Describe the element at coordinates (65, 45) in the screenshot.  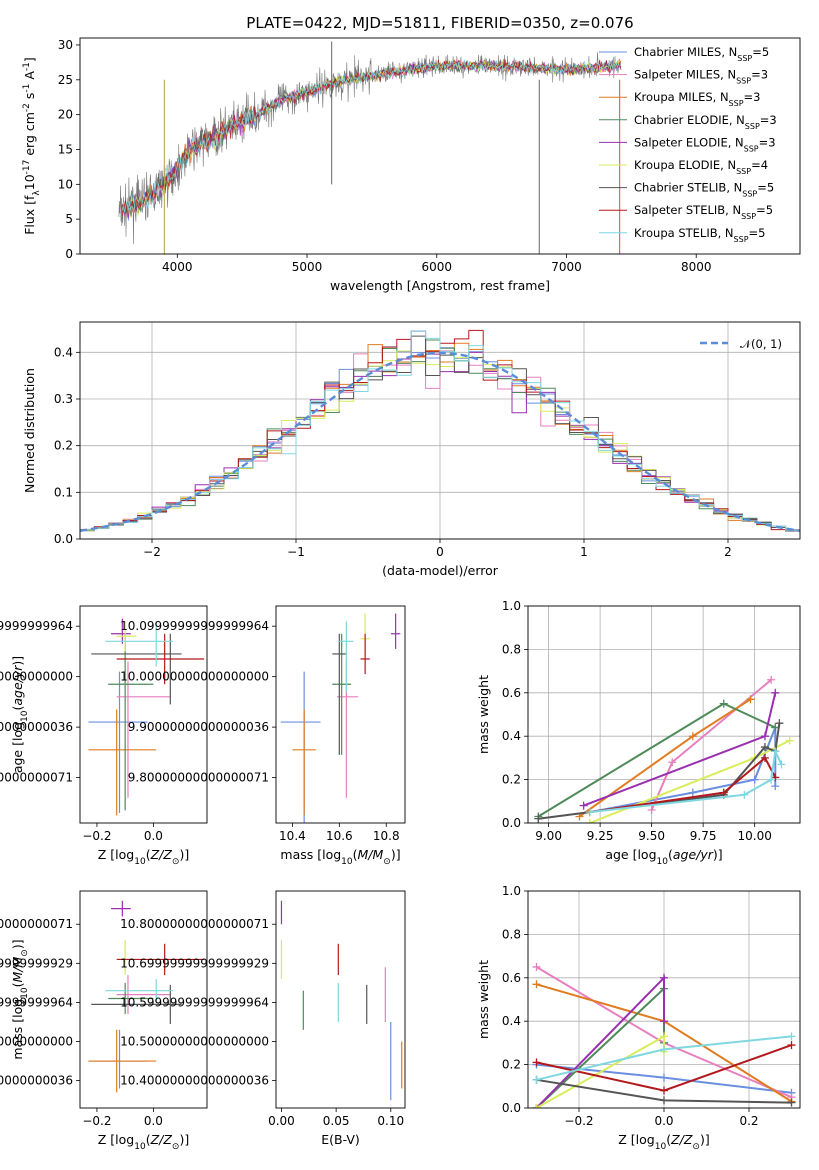
I see `y-tick-label: 30` at that location.